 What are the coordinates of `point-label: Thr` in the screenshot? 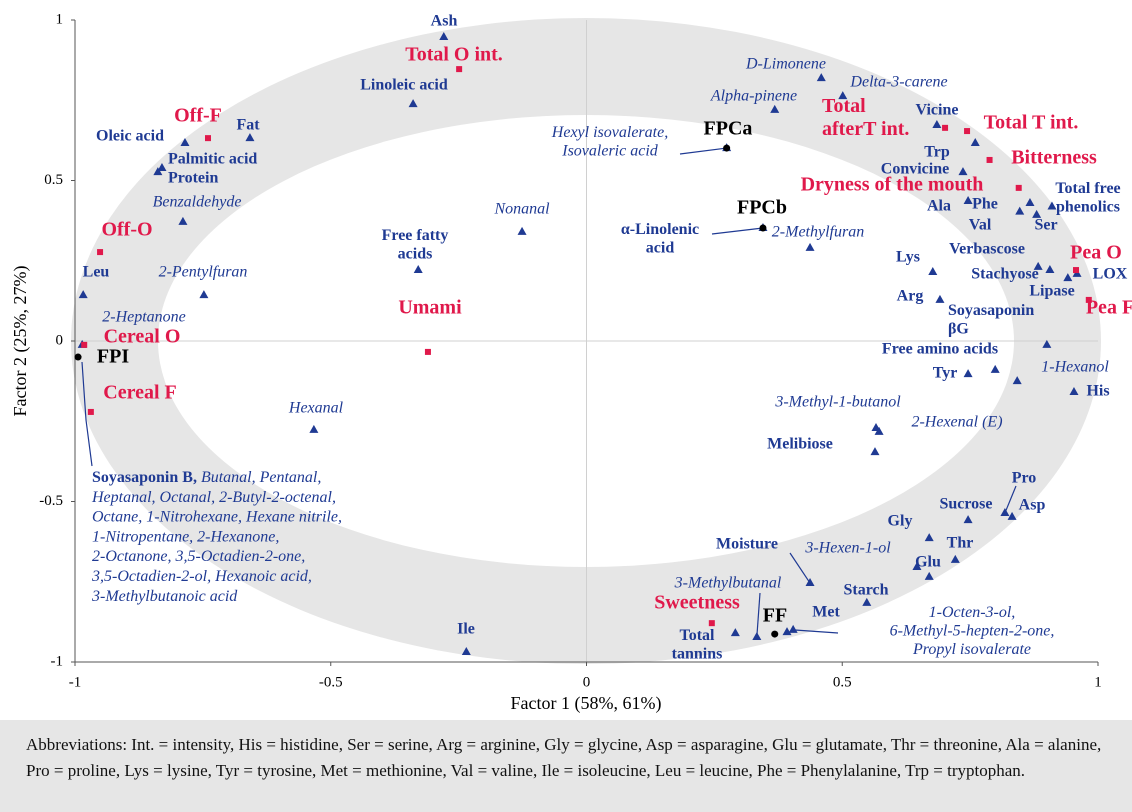 It's located at (960, 543).